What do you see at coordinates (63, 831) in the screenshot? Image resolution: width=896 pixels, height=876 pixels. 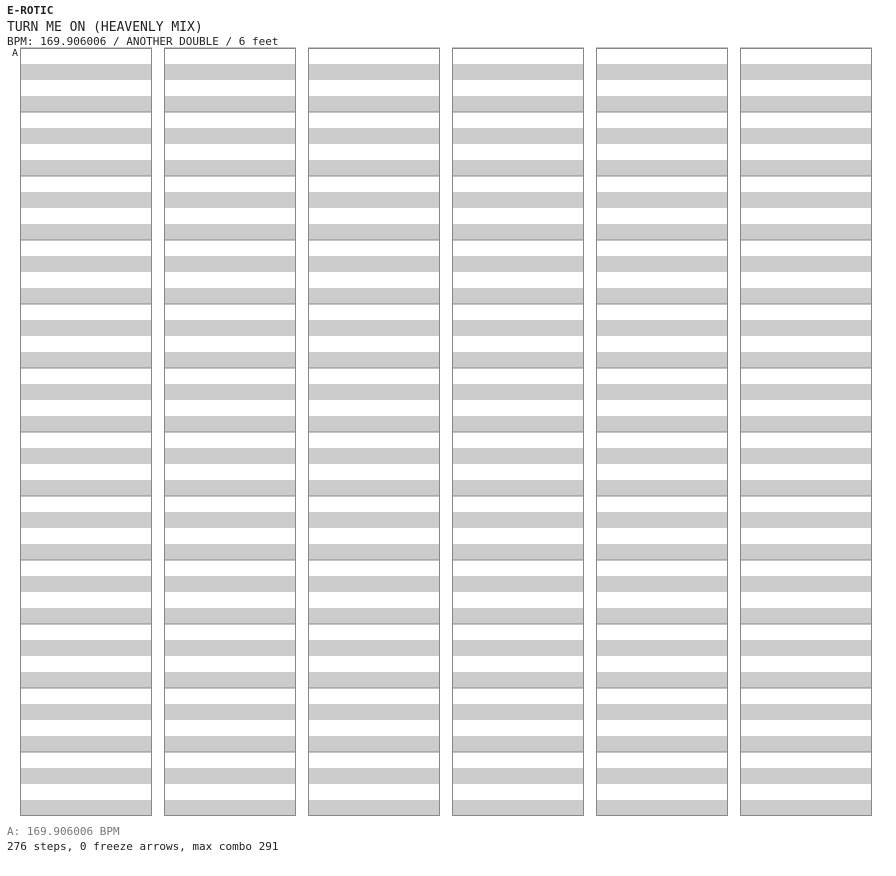 I see `bpm-list: A: 169.906006 BPM` at bounding box center [63, 831].